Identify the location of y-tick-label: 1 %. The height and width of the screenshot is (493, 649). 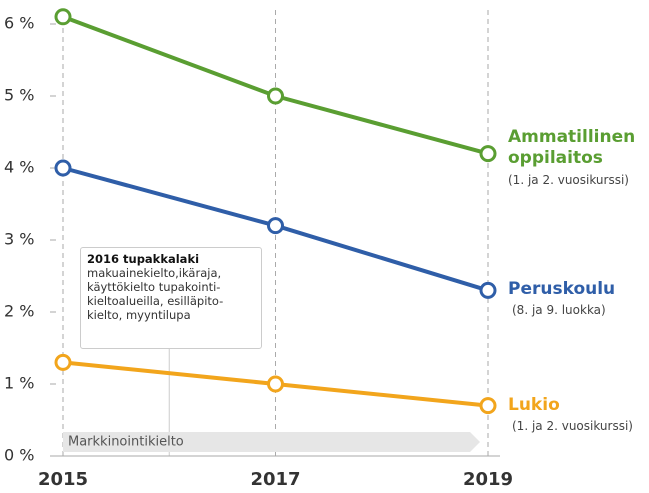
(19, 383).